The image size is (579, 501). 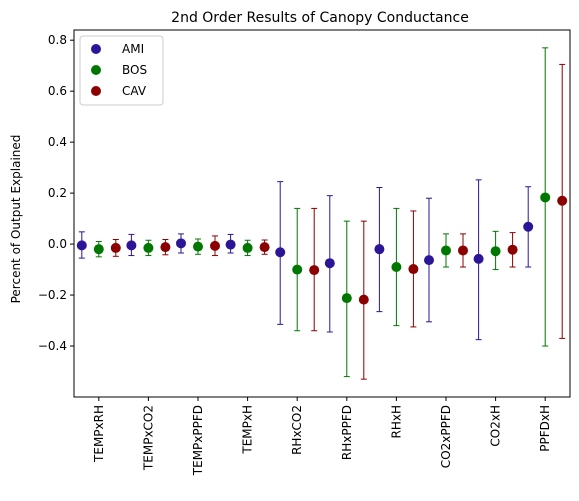 I want to click on x-tick-label: PPFDxH, so click(x=545, y=428).